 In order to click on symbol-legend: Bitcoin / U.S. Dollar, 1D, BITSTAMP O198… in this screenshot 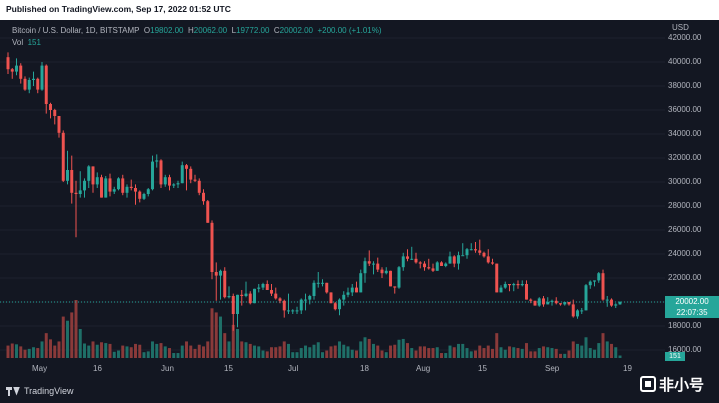, I will do `click(197, 30)`.